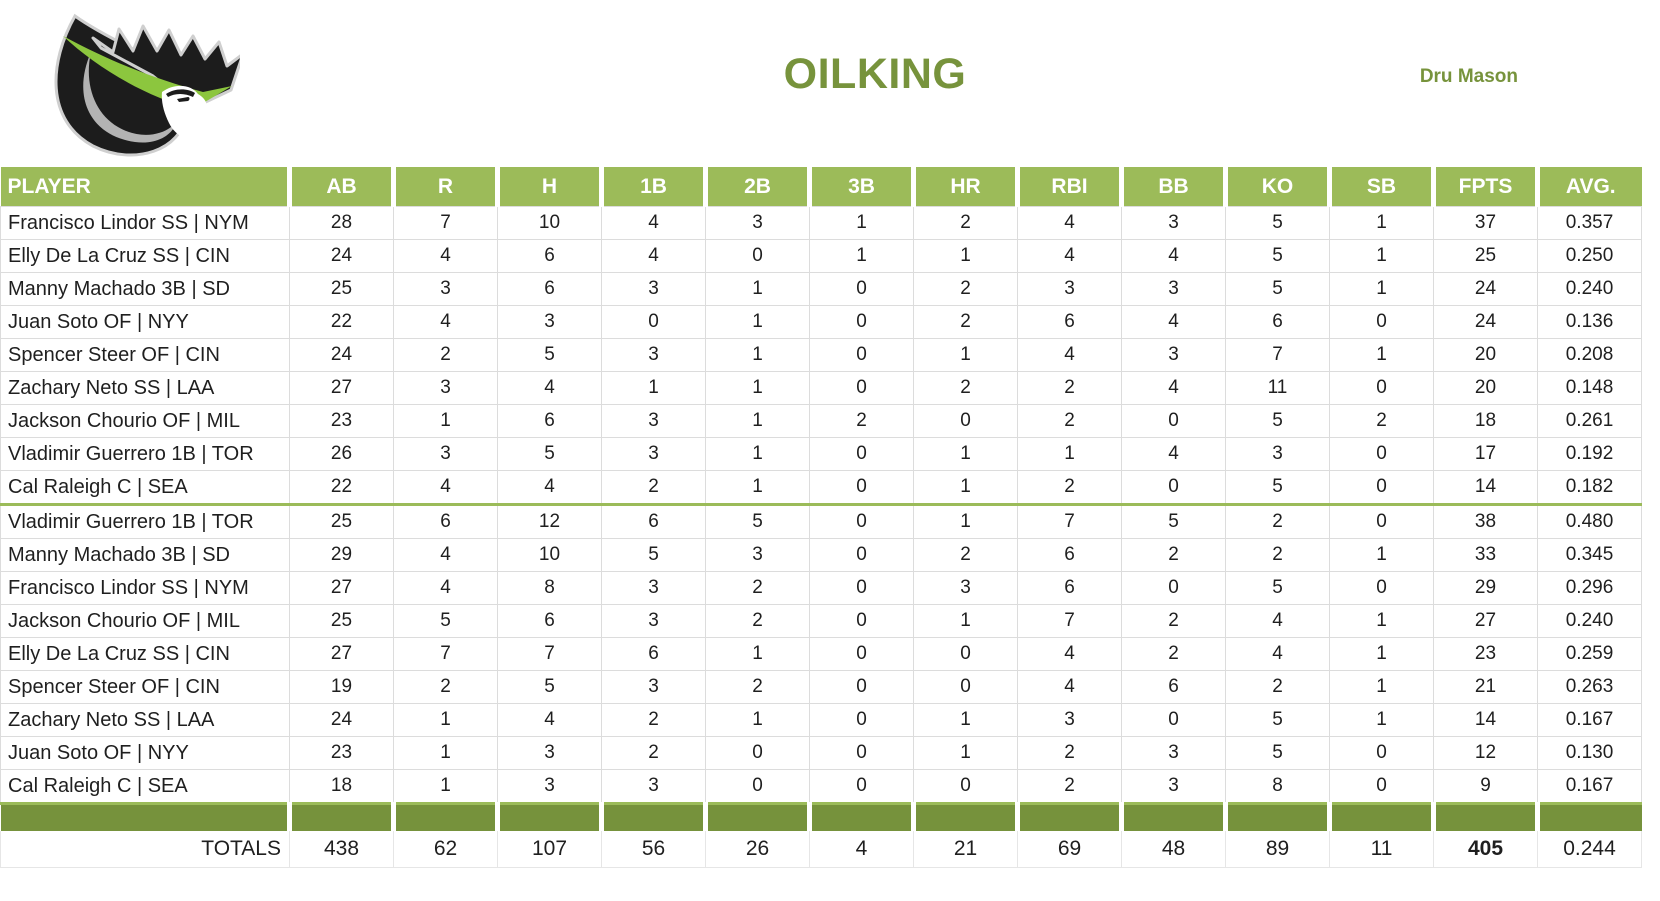 Image resolution: width=1660 pixels, height=901 pixels. What do you see at coordinates (1485, 654) in the screenshot?
I see `stat-cell: 23` at bounding box center [1485, 654].